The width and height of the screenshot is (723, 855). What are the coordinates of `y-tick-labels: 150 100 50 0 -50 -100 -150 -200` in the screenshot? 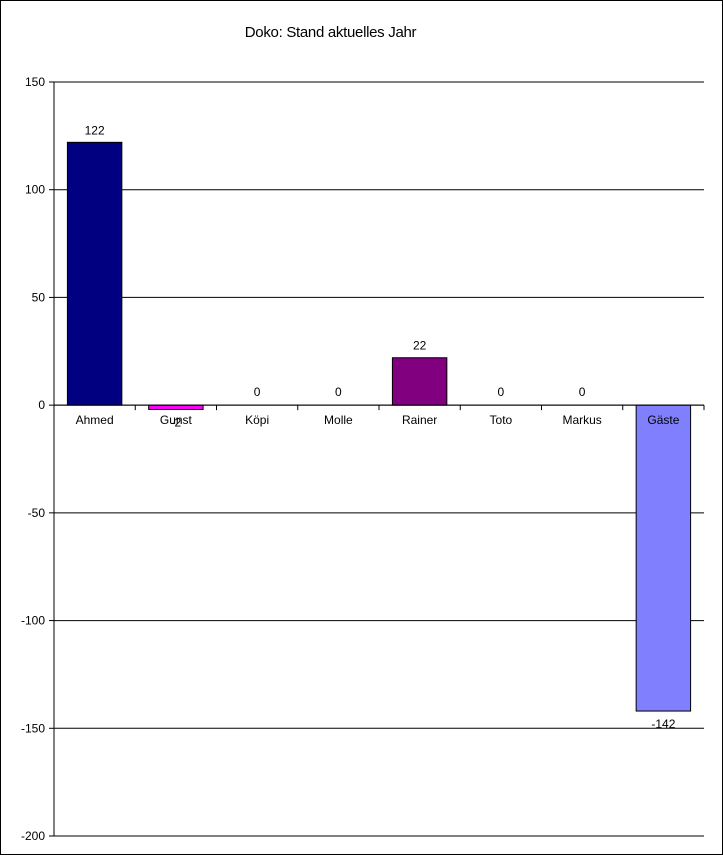 It's located at (33, 459).